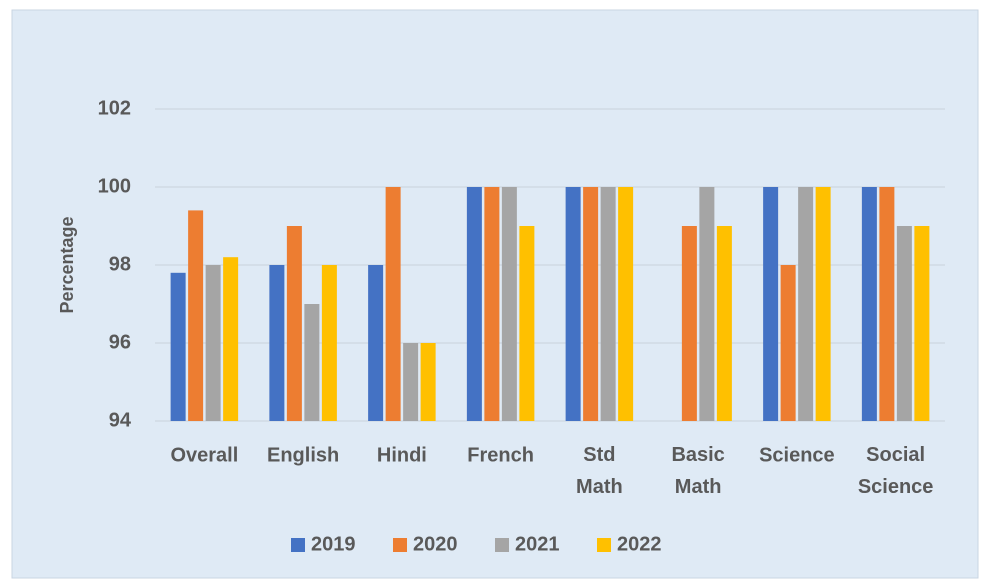 This screenshot has width=990, height=579. Describe the element at coordinates (114, 108) in the screenshot. I see `y-tick-label: 102` at that location.